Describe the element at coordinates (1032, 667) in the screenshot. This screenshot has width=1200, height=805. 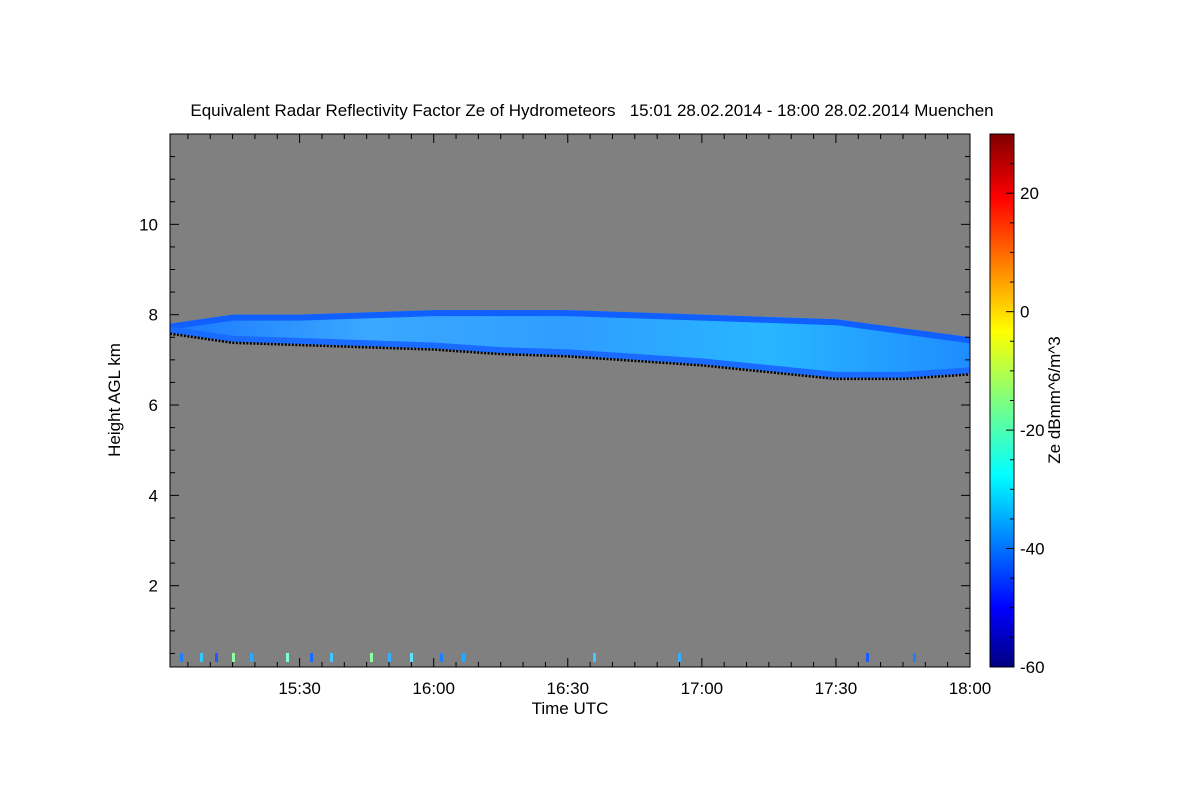
I see `colorbar-tick-label: -60` at that location.